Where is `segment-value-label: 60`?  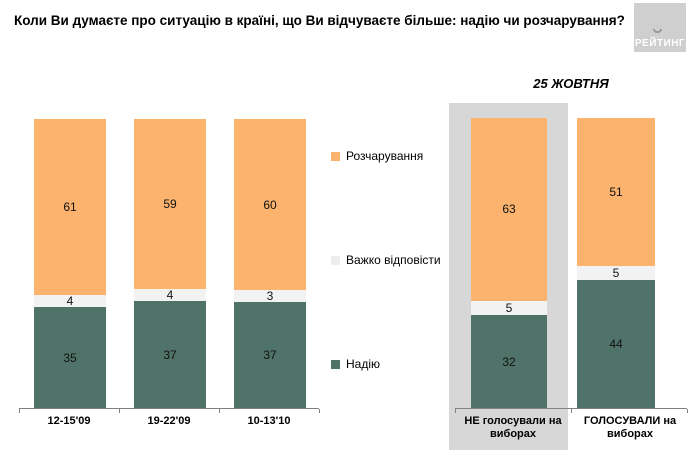 segment-value-label: 60 is located at coordinates (270, 204).